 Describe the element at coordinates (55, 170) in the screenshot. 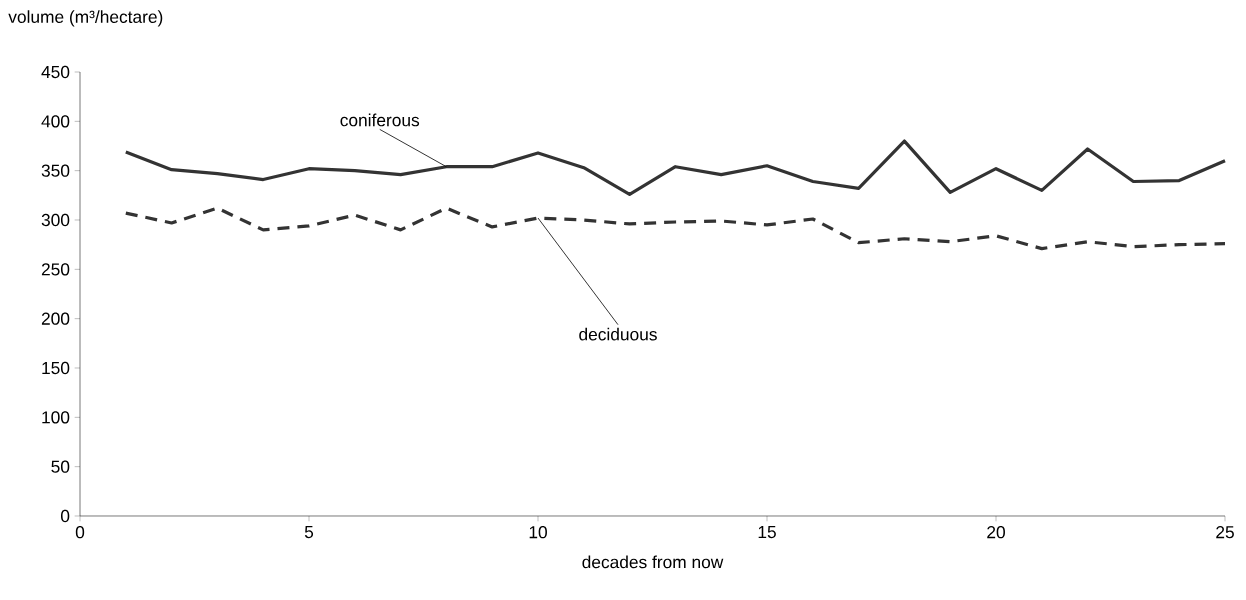

I see `y-tick-label: 350` at that location.